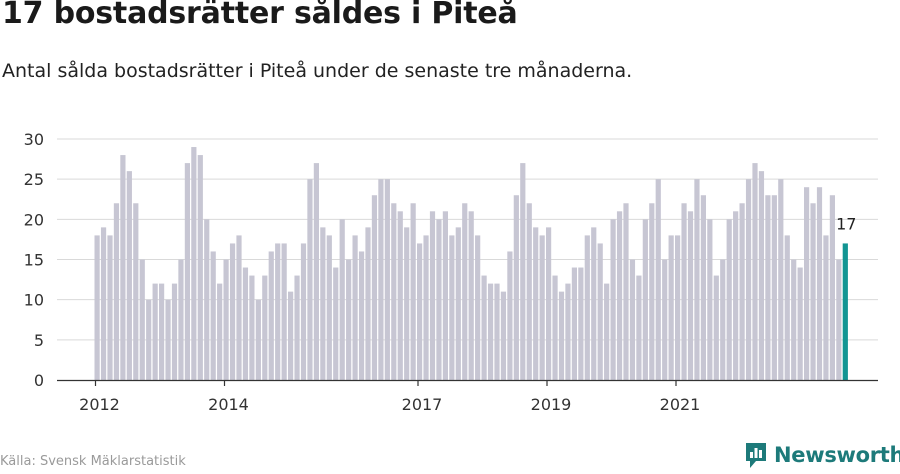 This screenshot has width=900, height=474. What do you see at coordinates (34, 260) in the screenshot?
I see `y-tick-label: 15` at bounding box center [34, 260].